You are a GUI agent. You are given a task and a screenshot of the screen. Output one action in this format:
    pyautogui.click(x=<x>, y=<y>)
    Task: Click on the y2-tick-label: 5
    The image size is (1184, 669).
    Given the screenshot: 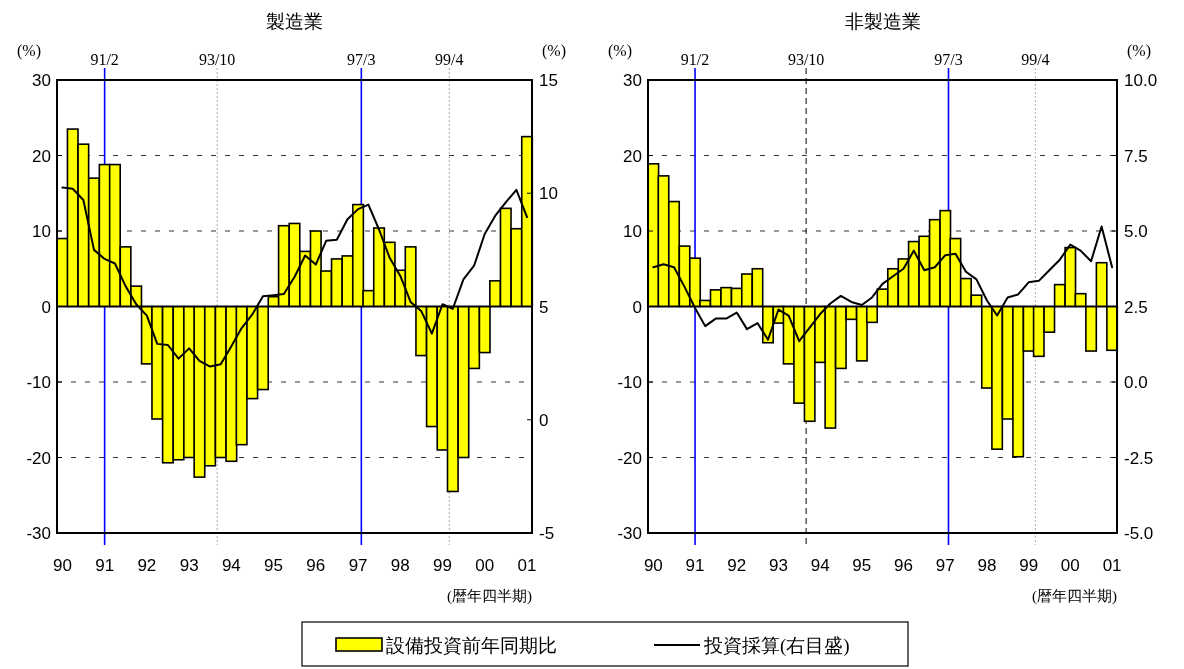 What is the action you would take?
    pyautogui.click(x=544, y=307)
    